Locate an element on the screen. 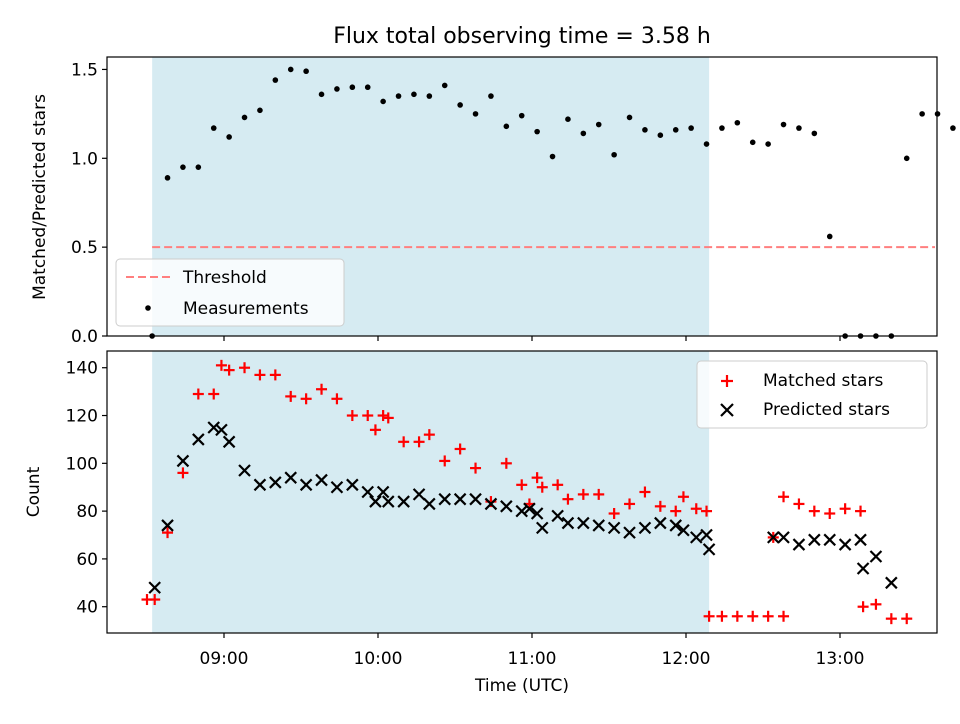 The width and height of the screenshot is (960, 724). top-y-tick-label: 0.0 is located at coordinates (84, 337).